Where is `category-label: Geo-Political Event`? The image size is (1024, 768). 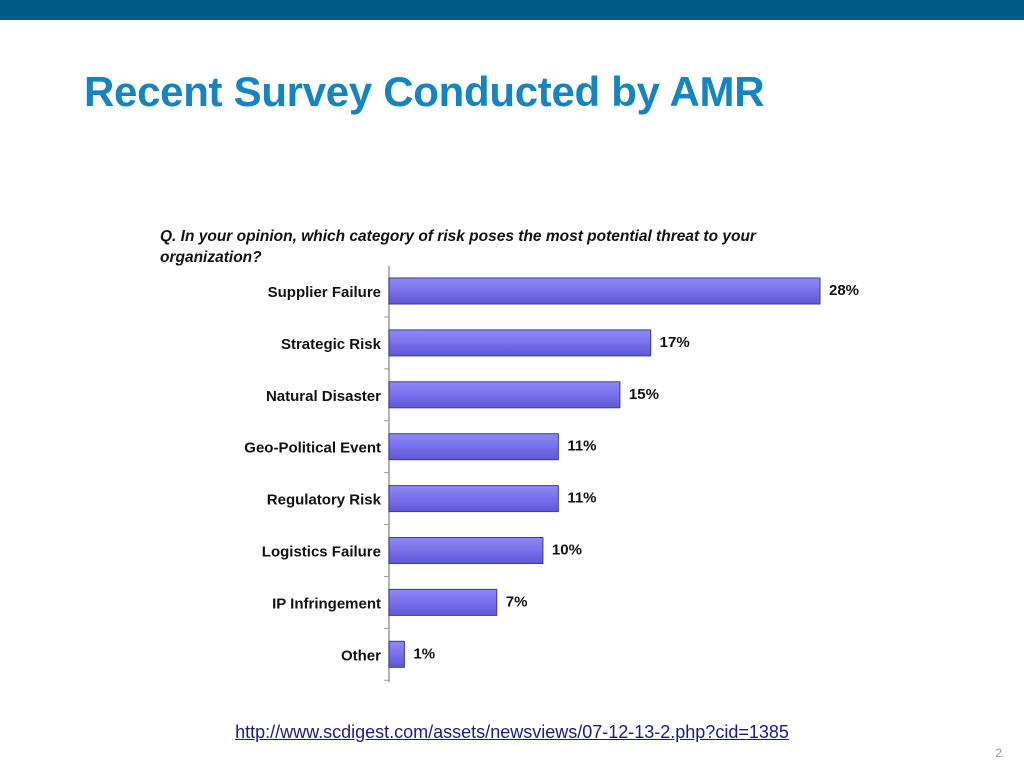 category-label: Geo-Political Event is located at coordinates (312, 448).